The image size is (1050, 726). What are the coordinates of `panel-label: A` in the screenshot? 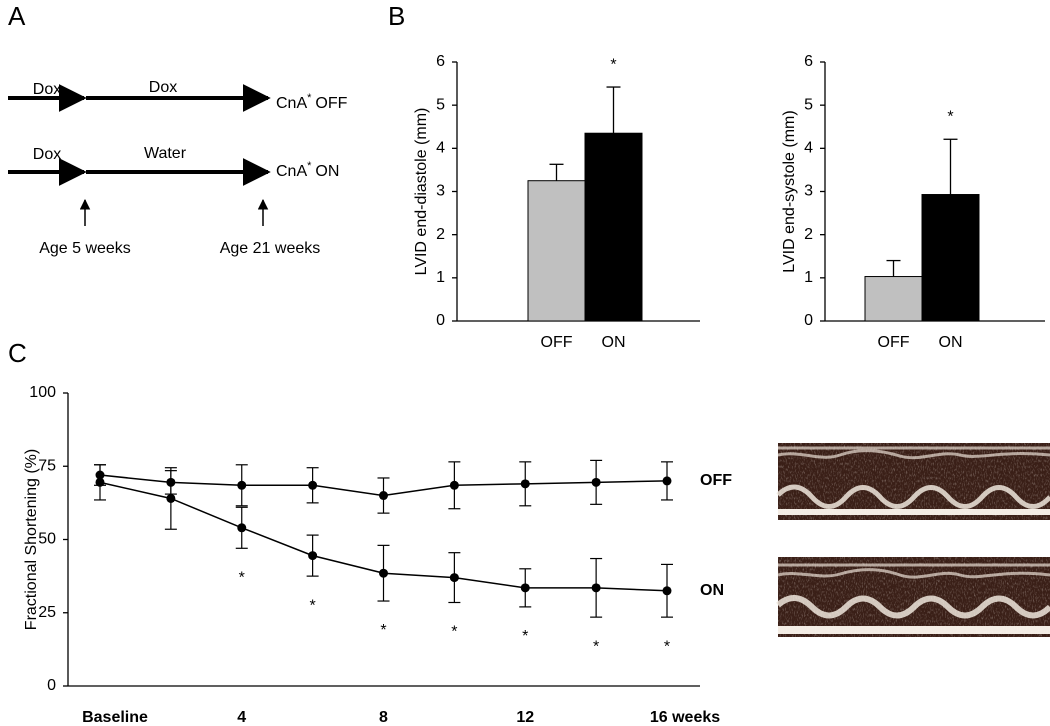 It's located at (17, 16).